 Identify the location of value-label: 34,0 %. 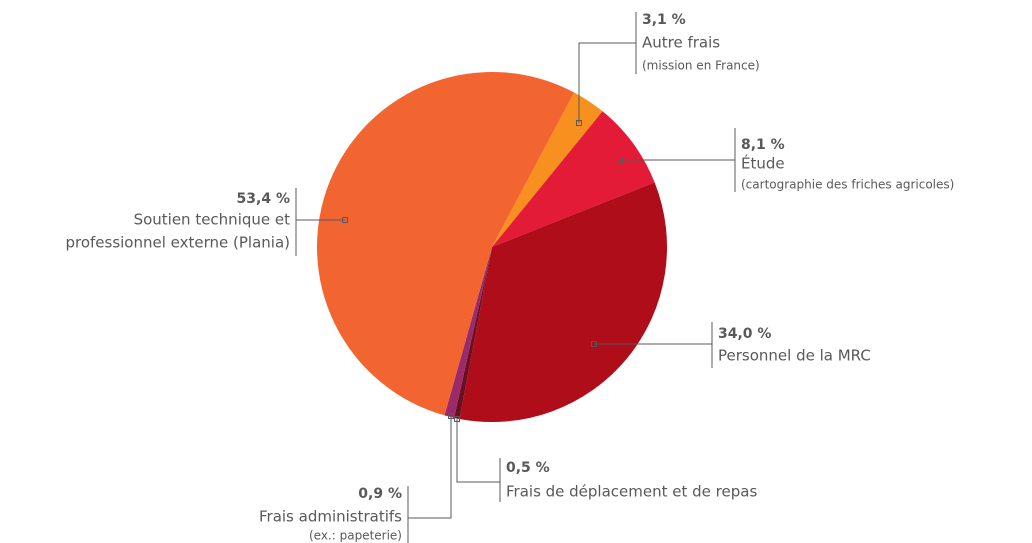
(744, 334).